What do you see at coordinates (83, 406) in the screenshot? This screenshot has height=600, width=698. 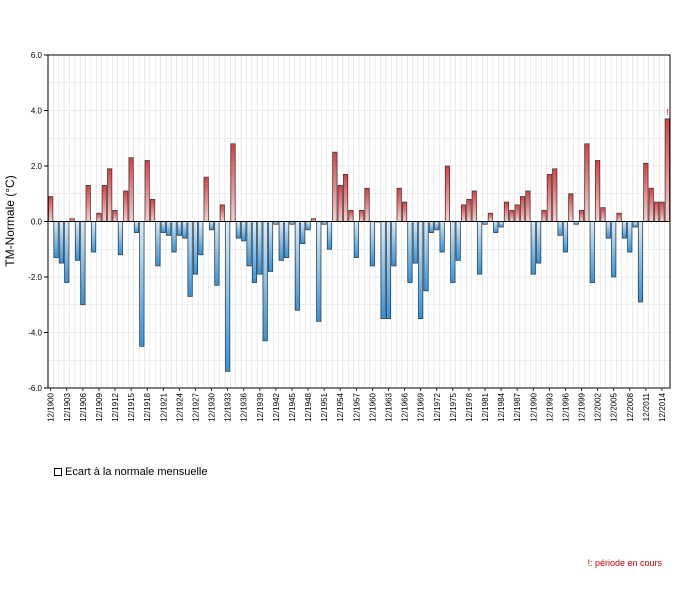 I see `x-tick-label: 12/1906` at bounding box center [83, 406].